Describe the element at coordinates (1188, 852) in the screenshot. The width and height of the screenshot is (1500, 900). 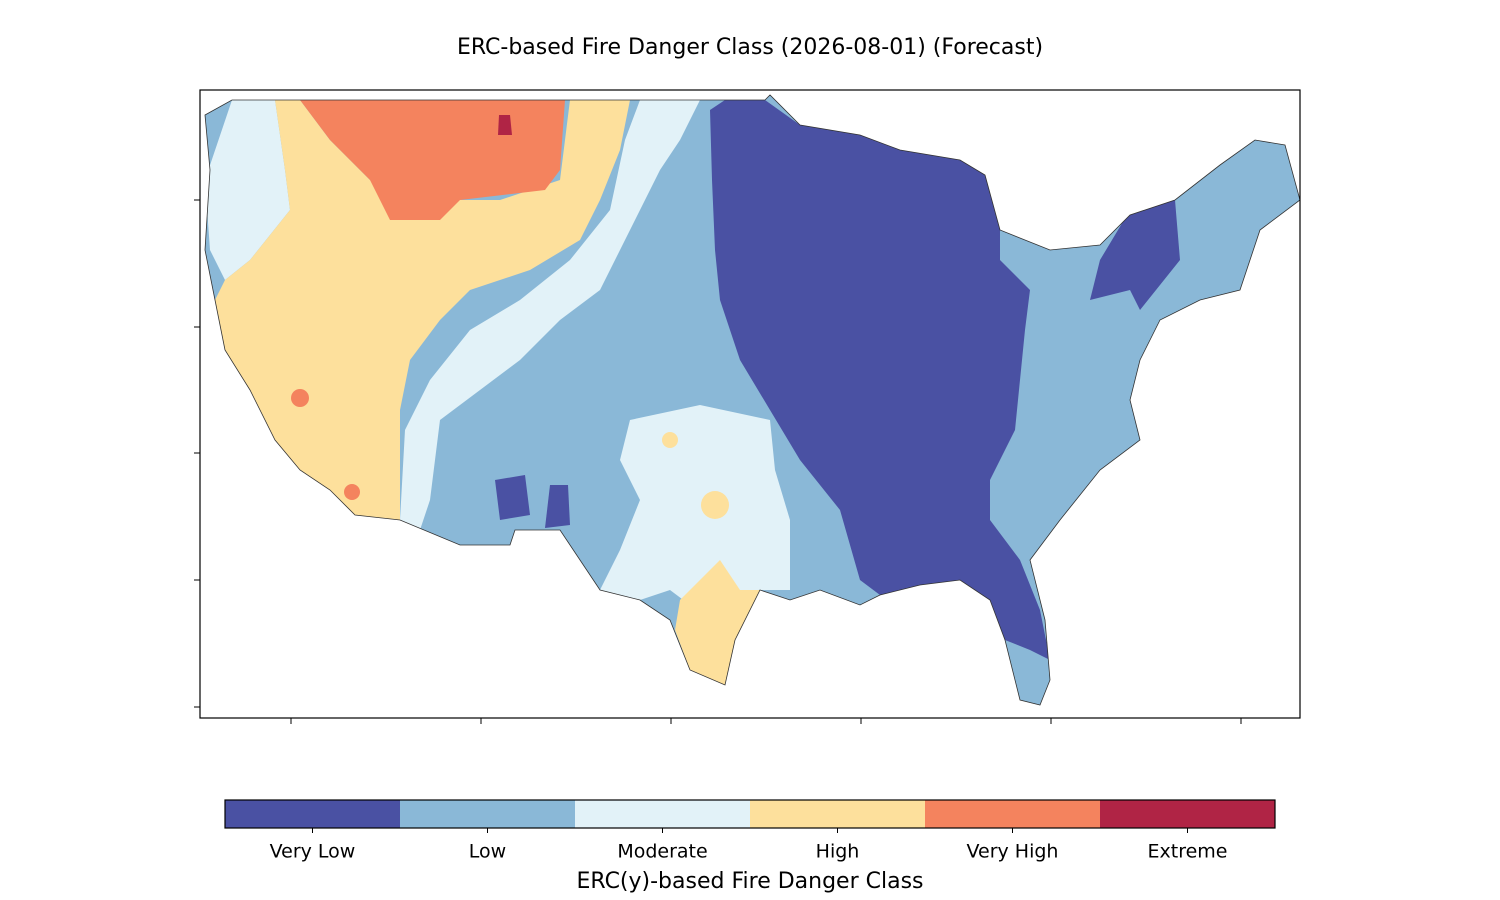
I see `colorbar-class-label: Extreme` at that location.